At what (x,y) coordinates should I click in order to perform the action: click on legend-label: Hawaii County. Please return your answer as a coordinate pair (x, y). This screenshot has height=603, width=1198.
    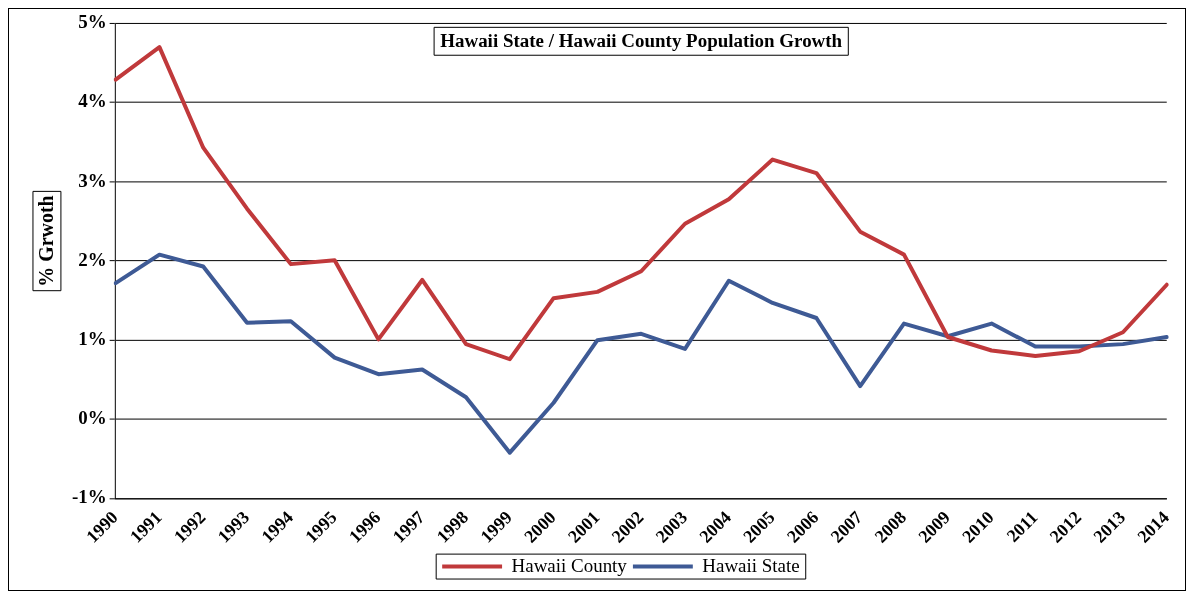
    Looking at the image, I should click on (569, 565).